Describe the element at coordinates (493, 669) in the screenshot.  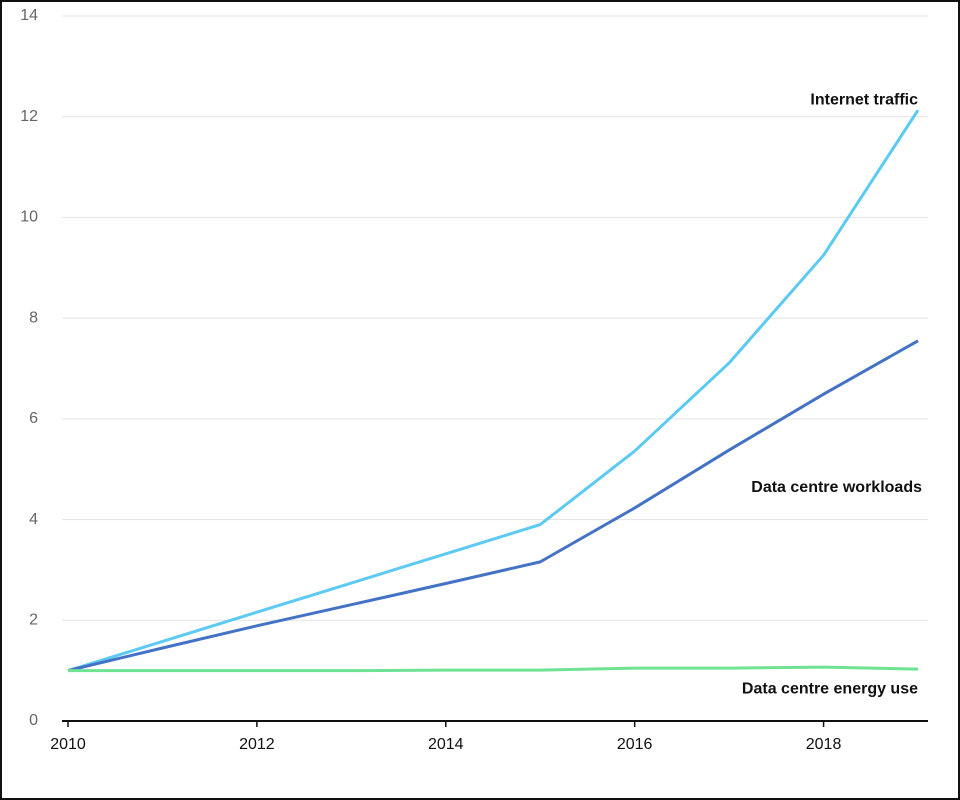
I see `series-line` at that location.